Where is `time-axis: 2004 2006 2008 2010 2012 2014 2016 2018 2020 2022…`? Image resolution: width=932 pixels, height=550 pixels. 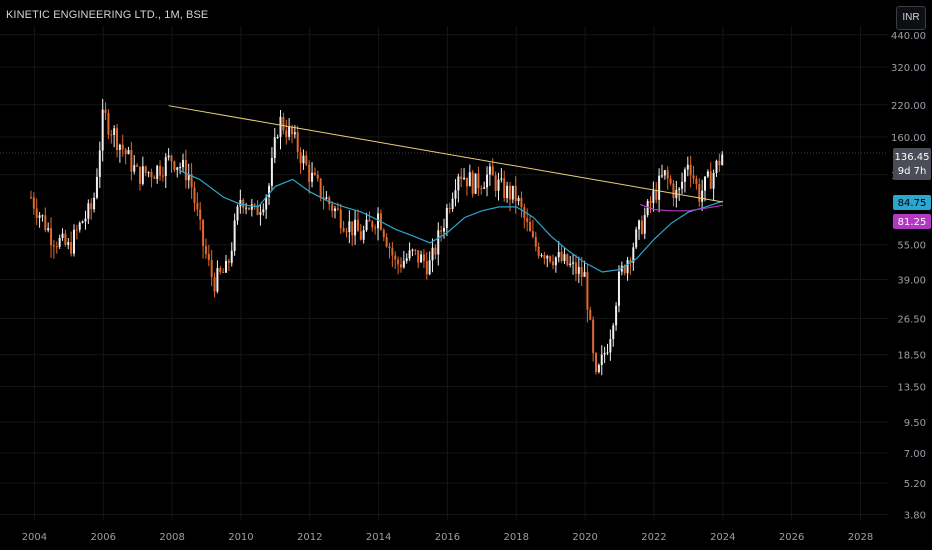 time-axis: 2004 2006 2008 2010 2012 2014 2016 2018 2020 2022… is located at coordinates (447, 537).